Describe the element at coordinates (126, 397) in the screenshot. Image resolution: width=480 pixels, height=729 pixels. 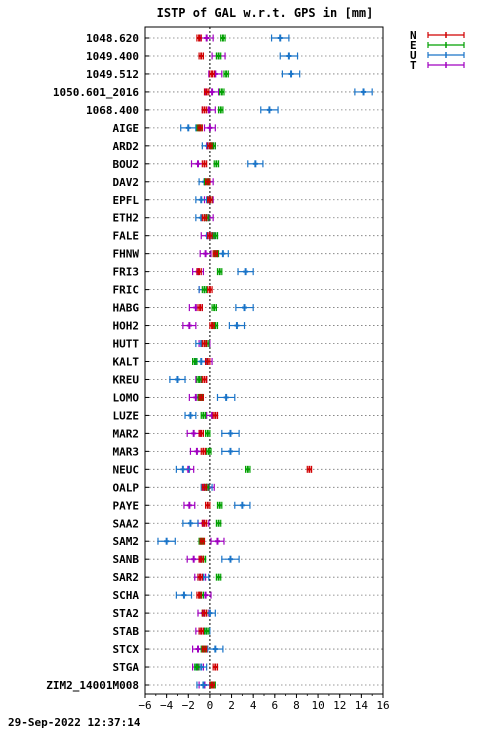
I see `category-label: LOMO` at that location.